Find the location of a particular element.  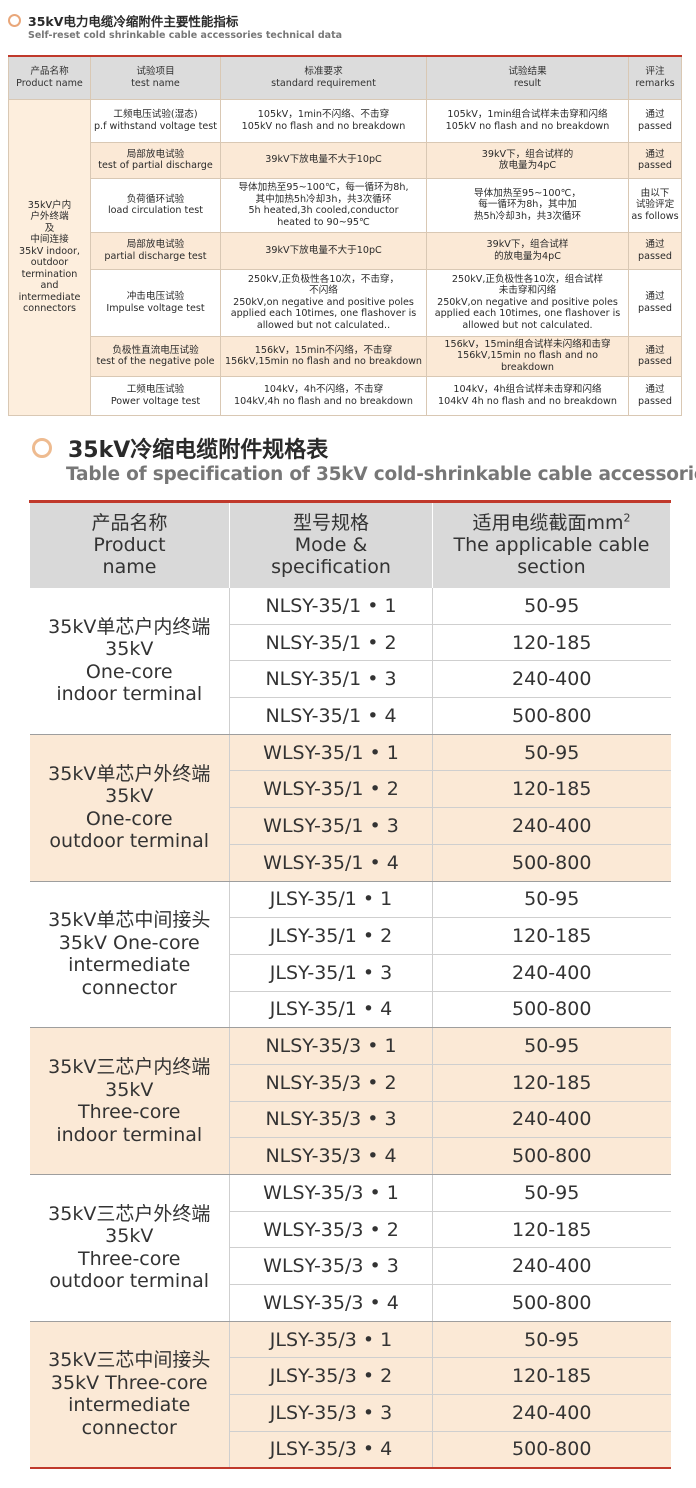

result-cell: 39kV下，组合试样 的放电量为4pC is located at coordinates (527, 250).